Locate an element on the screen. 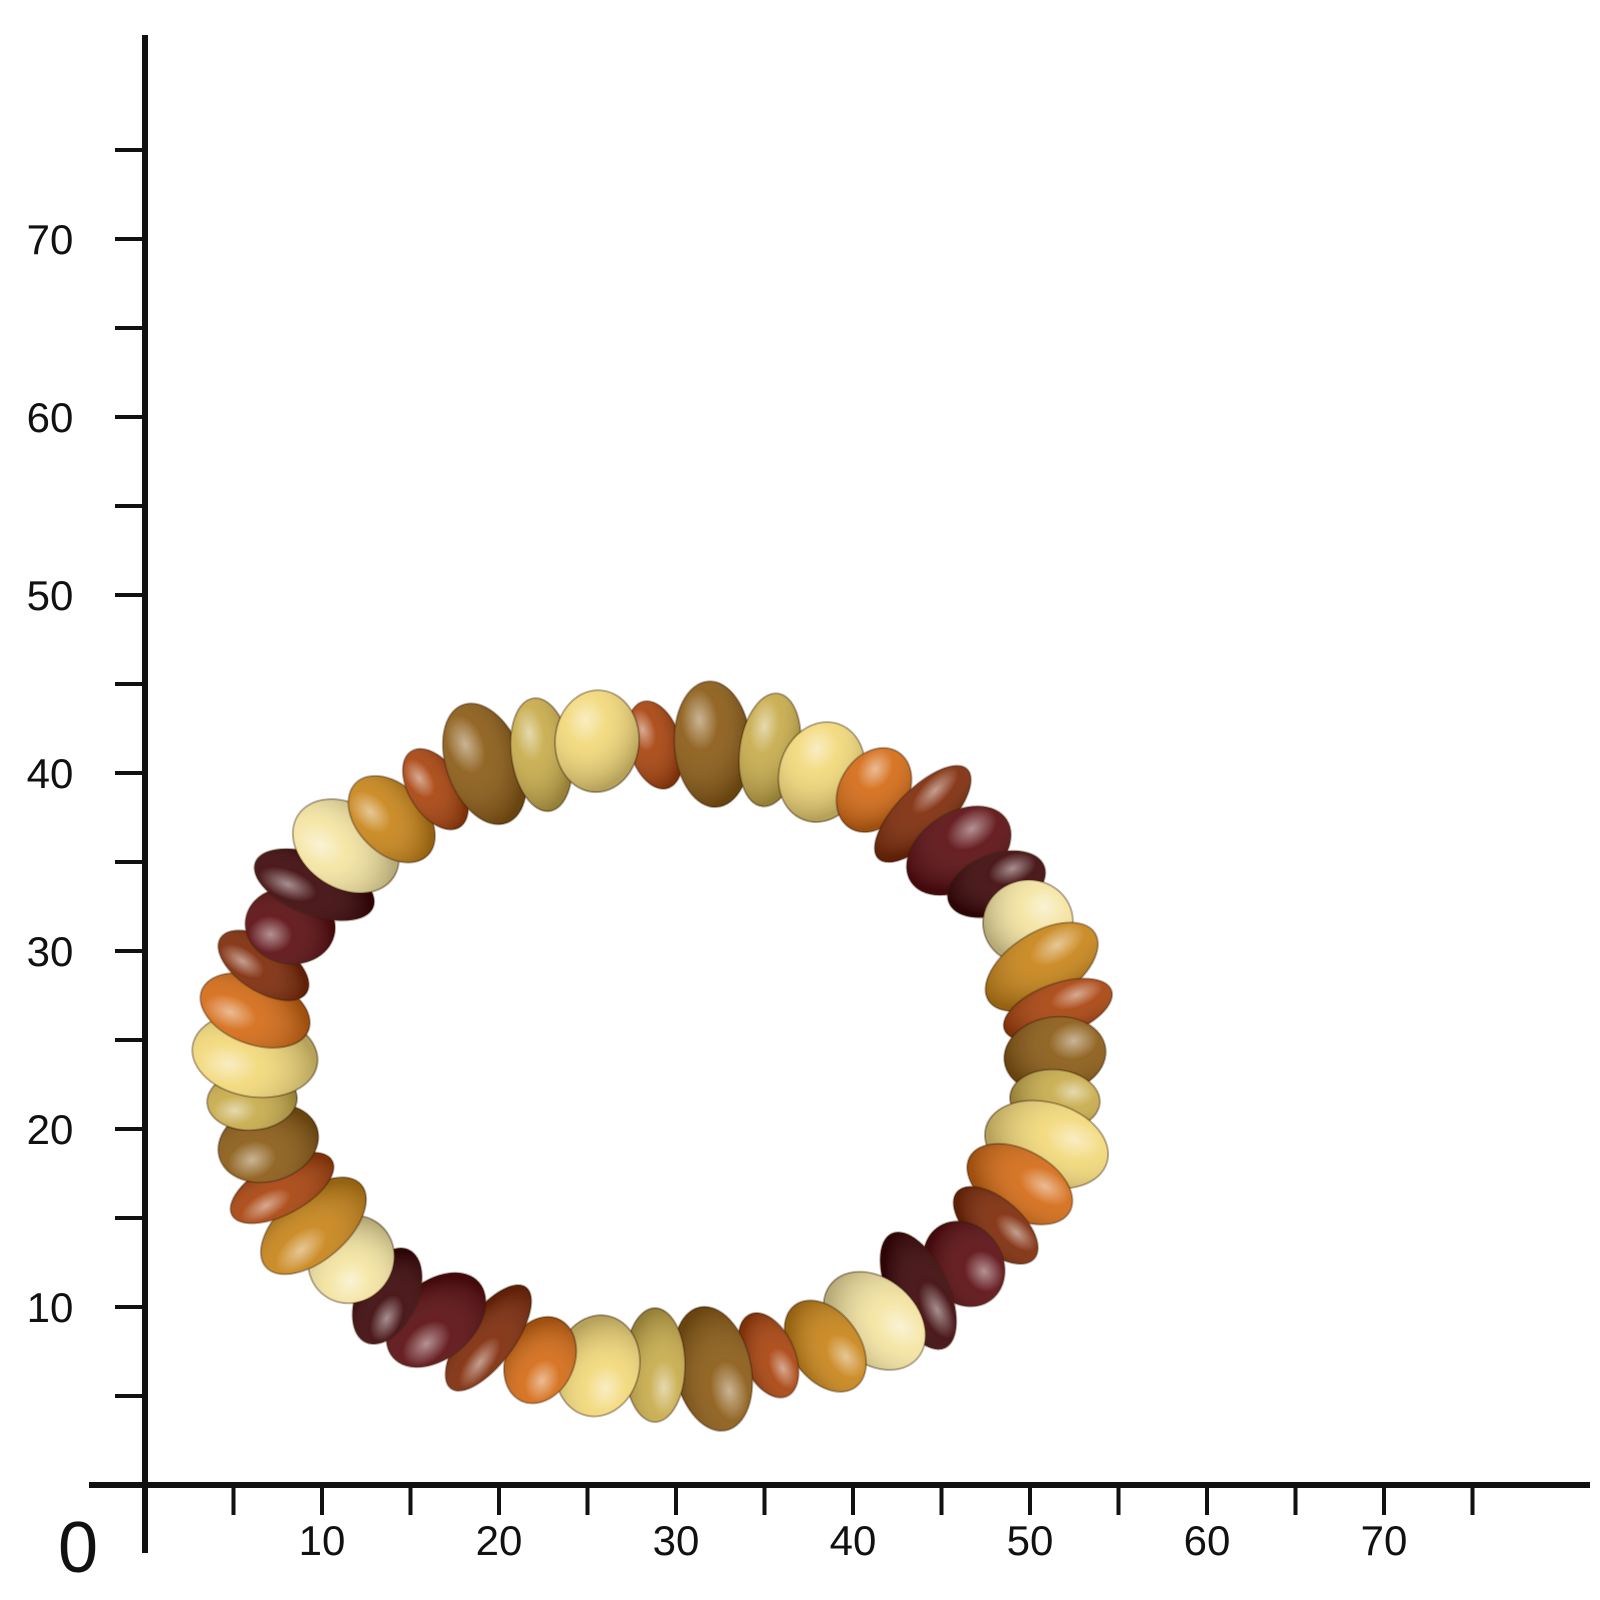  y-scale-tick-label: 50 is located at coordinates (50, 595).